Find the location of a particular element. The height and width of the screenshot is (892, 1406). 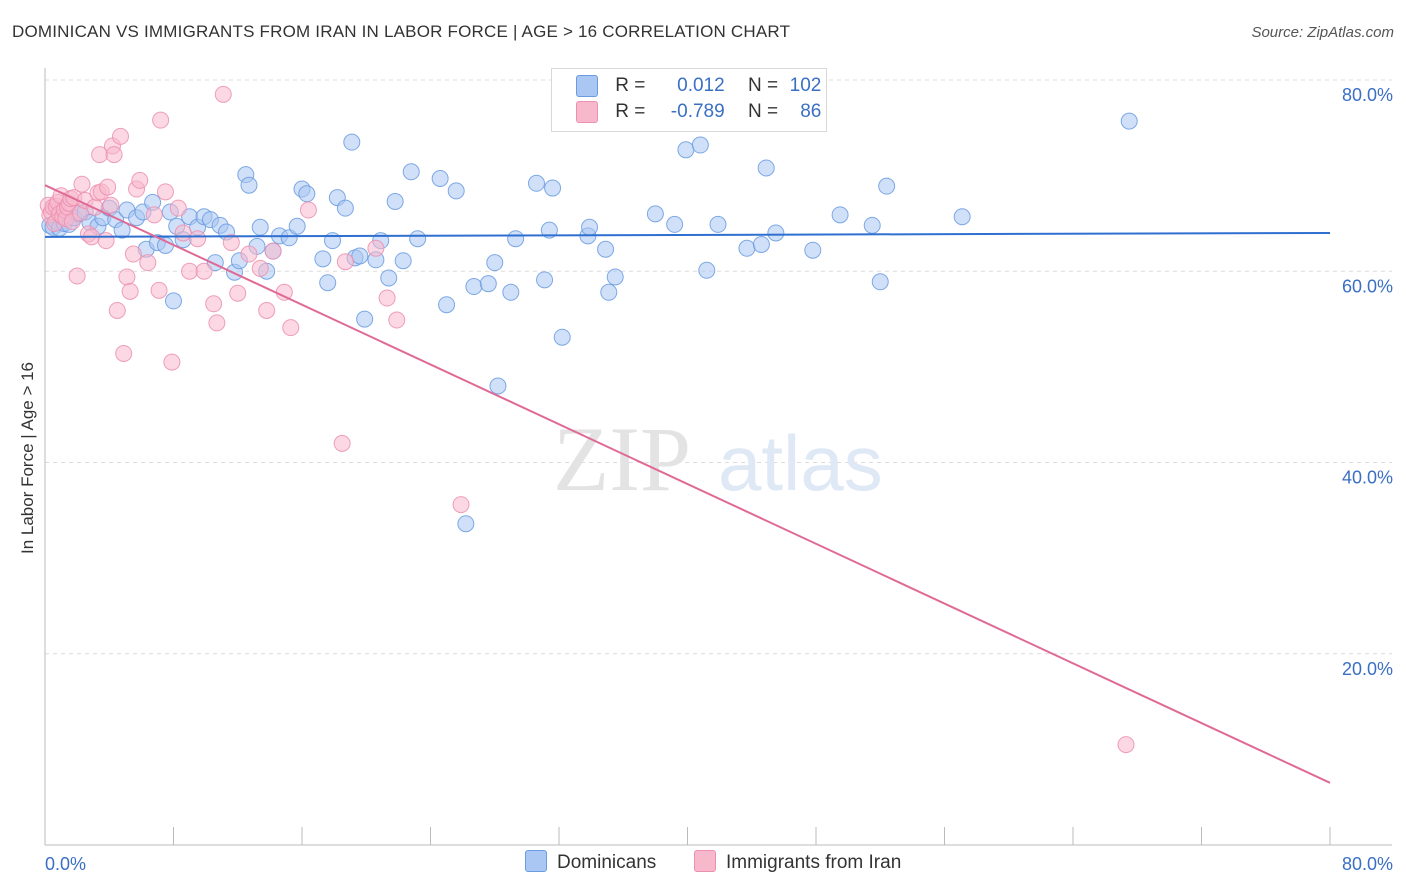

legend-label-dominicans: Dominicans is located at coordinates (607, 862).